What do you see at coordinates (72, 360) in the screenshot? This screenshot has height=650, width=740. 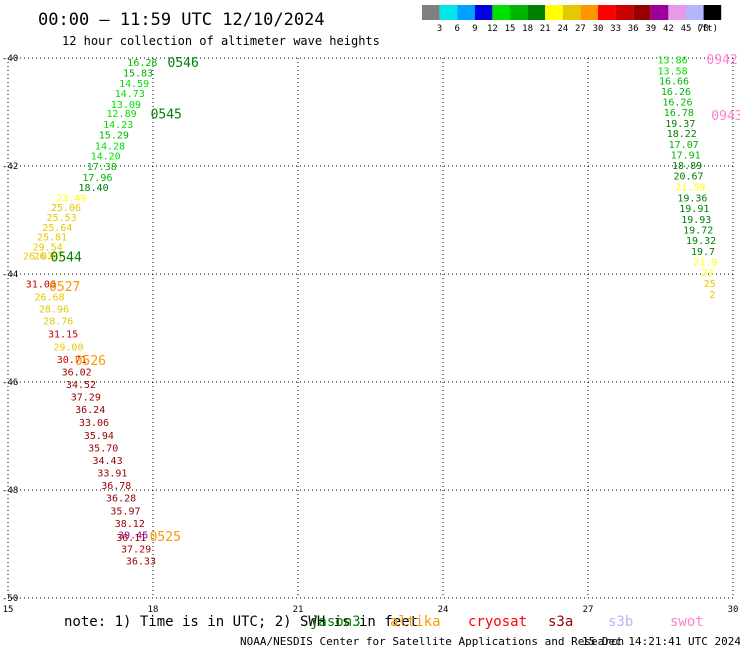 I see `wave-height-value: 30.71` at bounding box center [72, 360].